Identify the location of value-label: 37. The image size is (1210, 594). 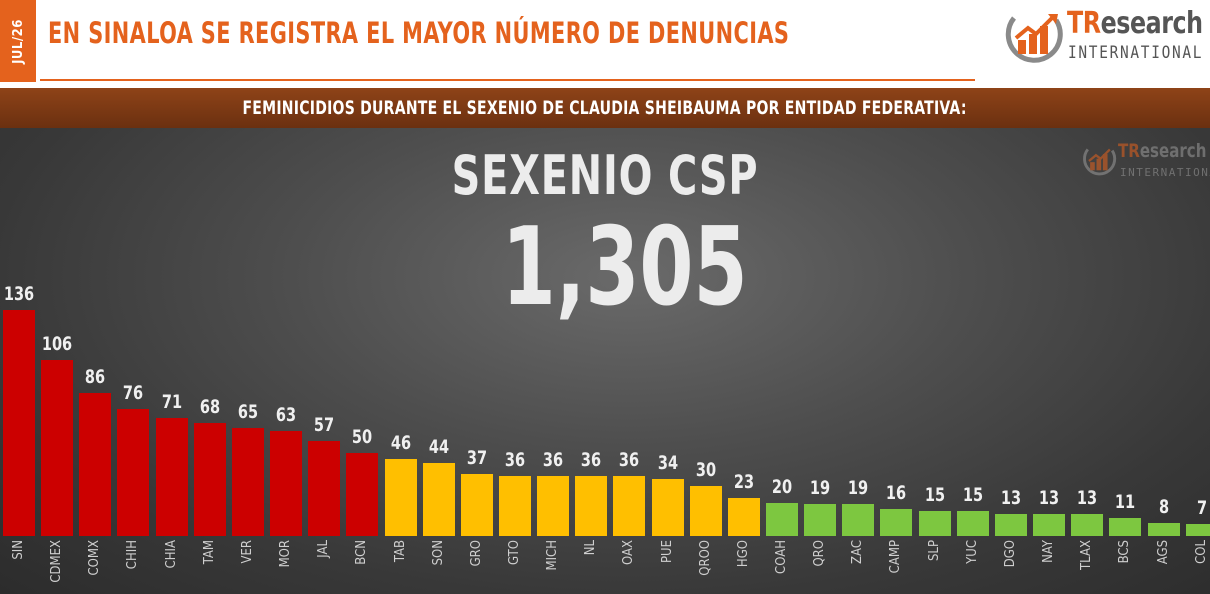
(476, 458).